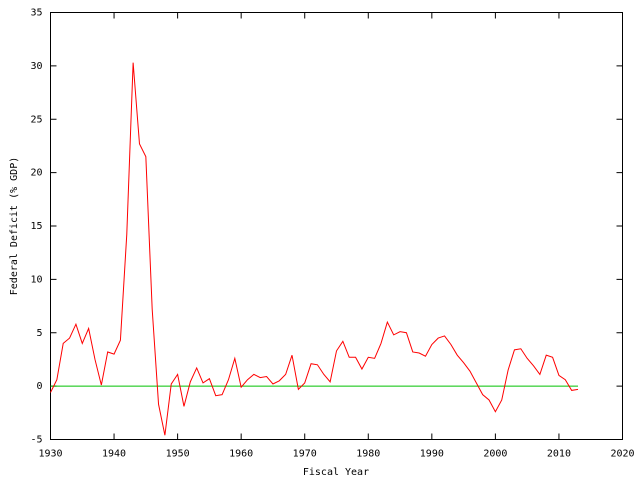  I want to click on y-tick-label: 30, so click(36, 66).